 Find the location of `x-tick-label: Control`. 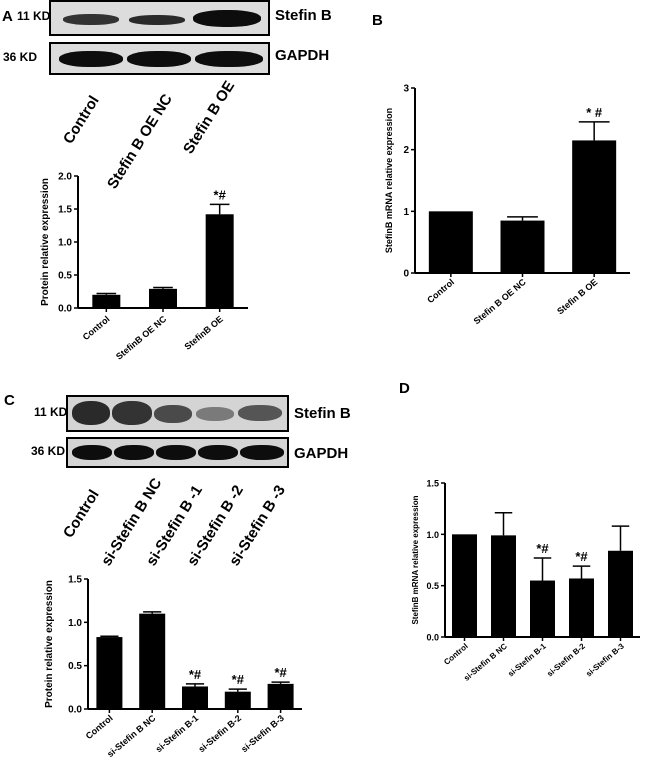

x-tick-label: Control is located at coordinates (456, 654).